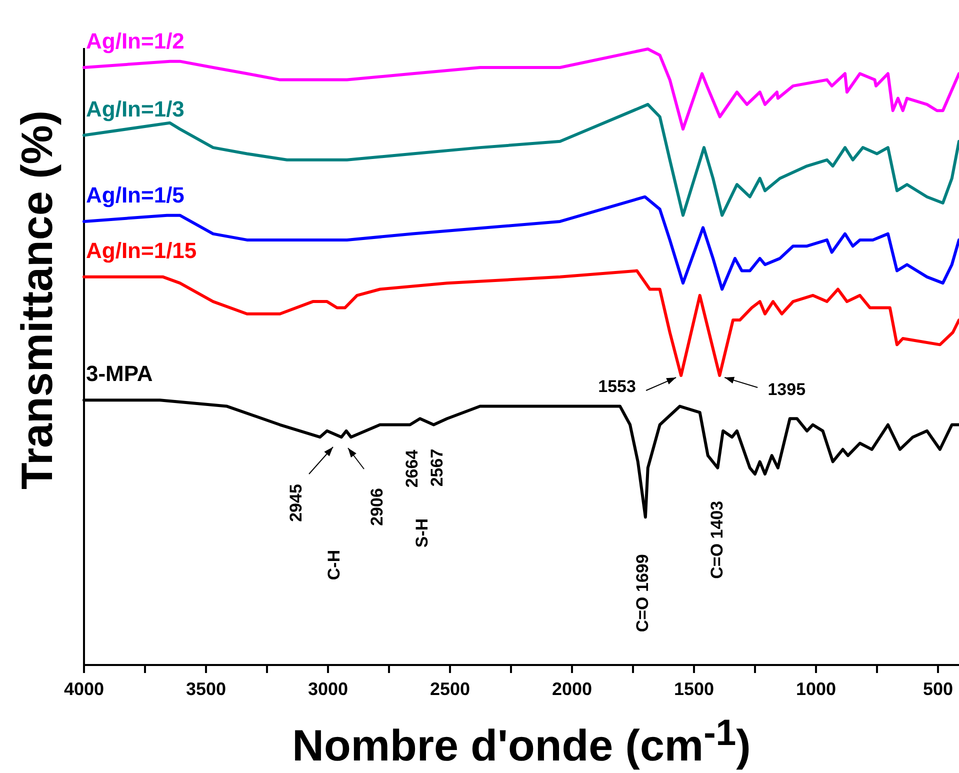 This screenshot has width=959, height=773. What do you see at coordinates (135, 41) in the screenshot?
I see `series-label: Ag/In=1/2` at bounding box center [135, 41].